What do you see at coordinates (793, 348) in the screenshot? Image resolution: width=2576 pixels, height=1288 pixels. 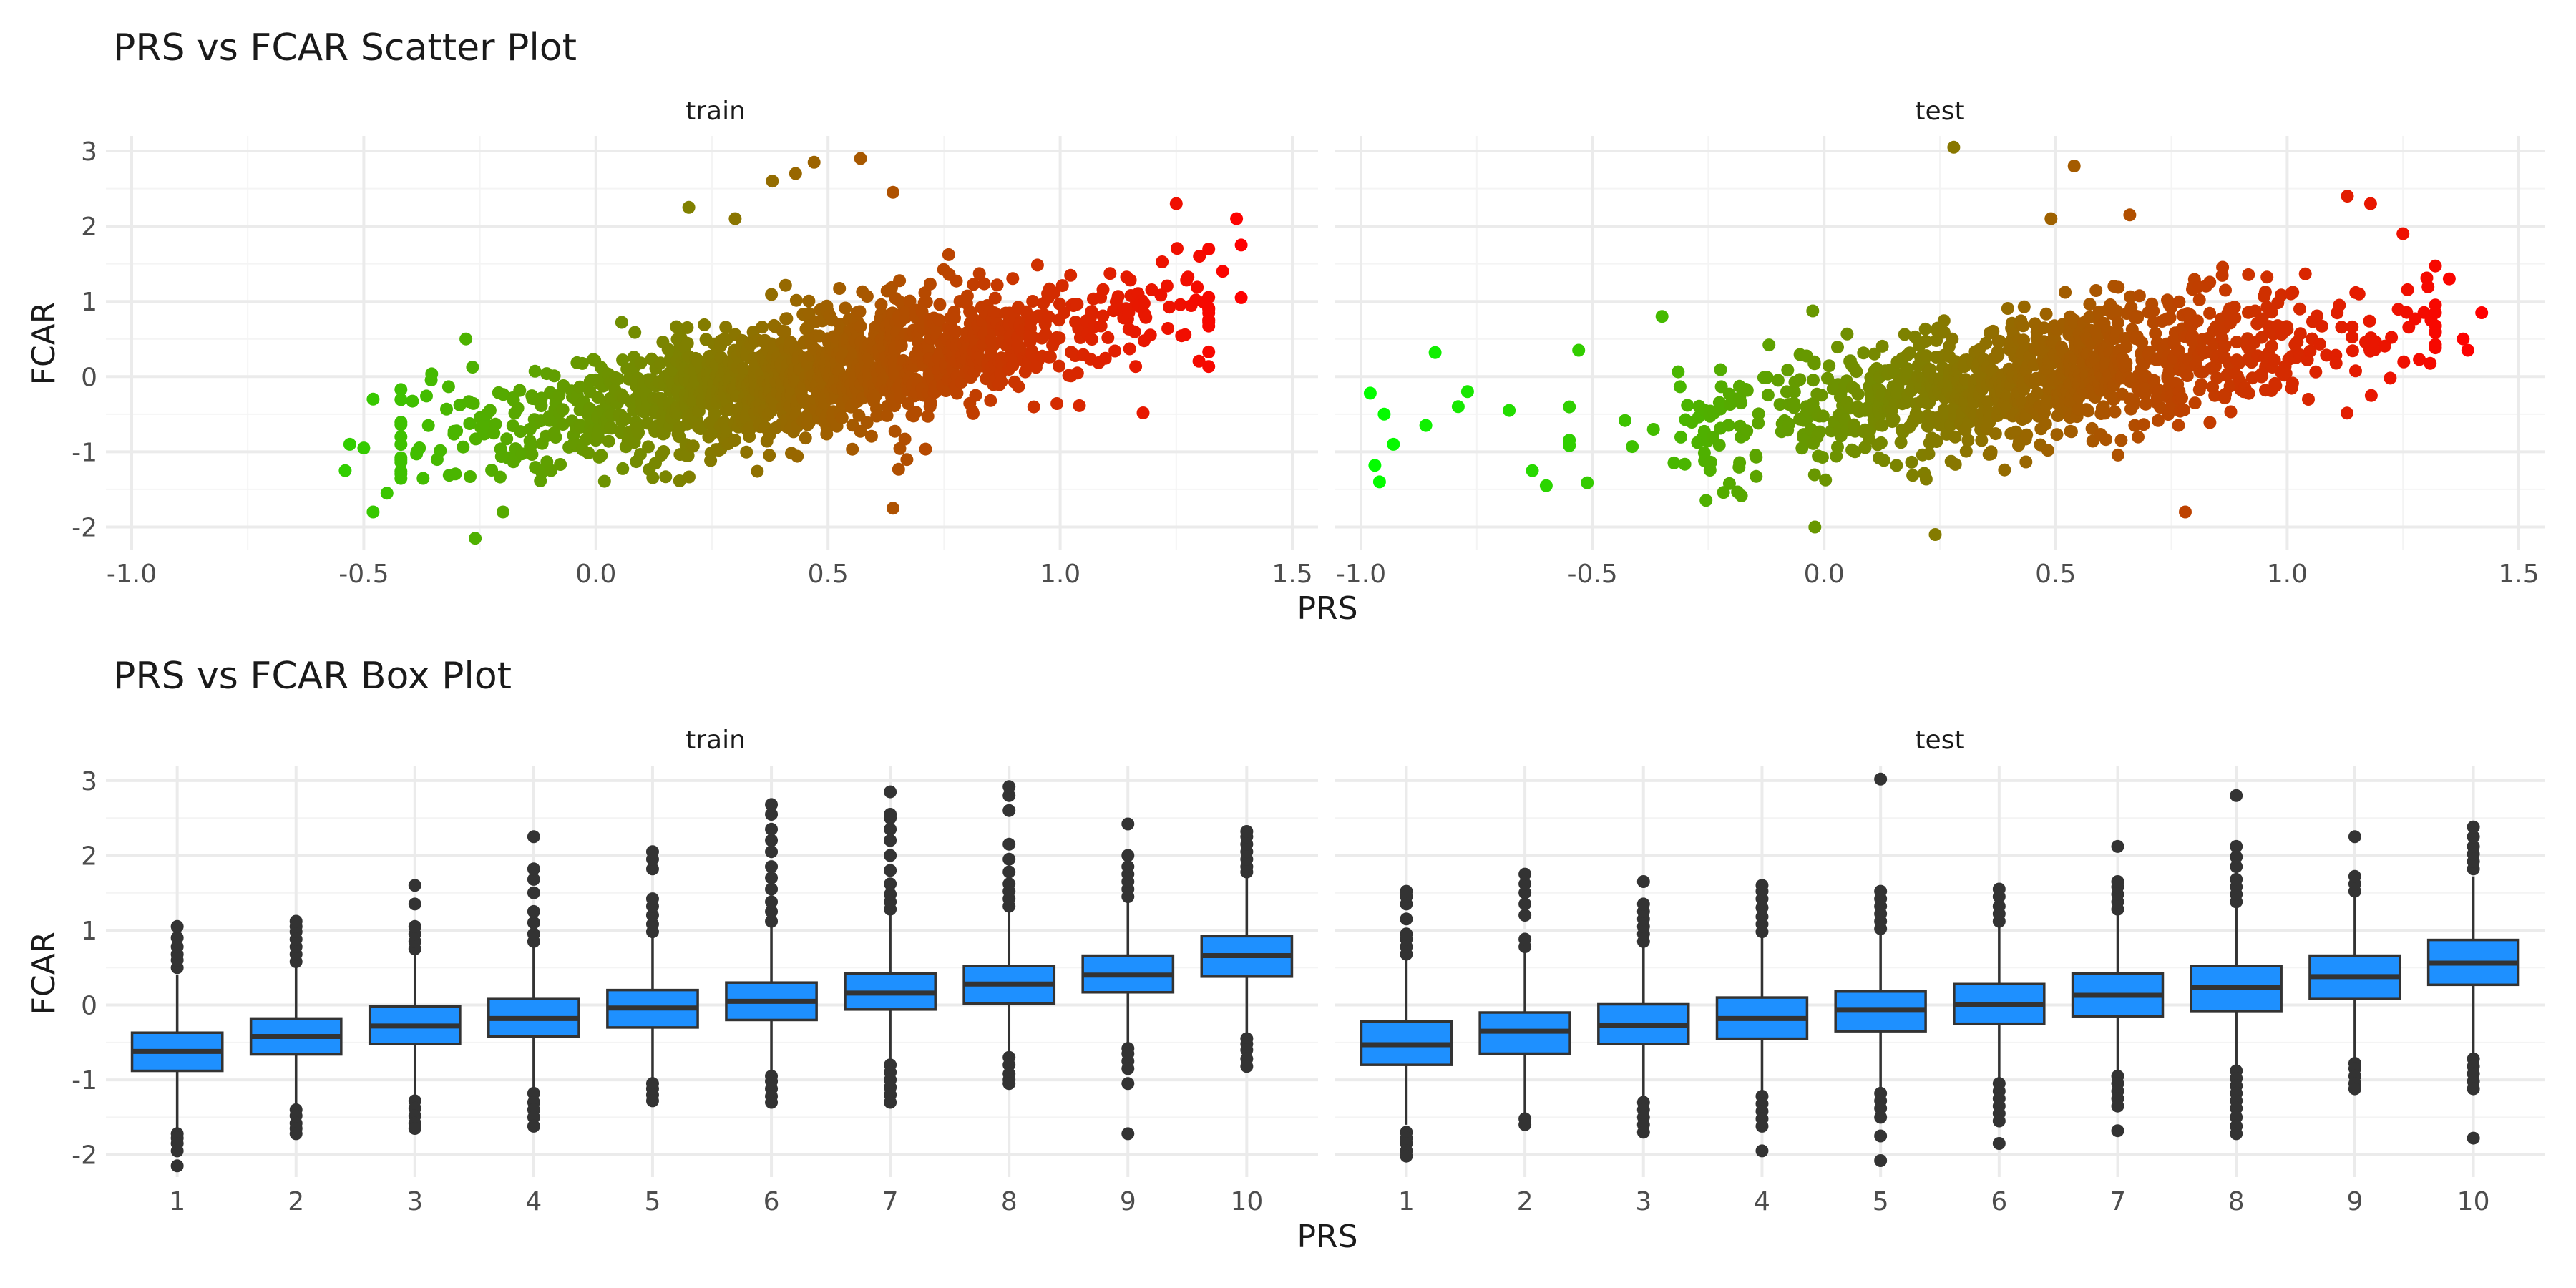 I see `scatter-train-points` at bounding box center [793, 348].